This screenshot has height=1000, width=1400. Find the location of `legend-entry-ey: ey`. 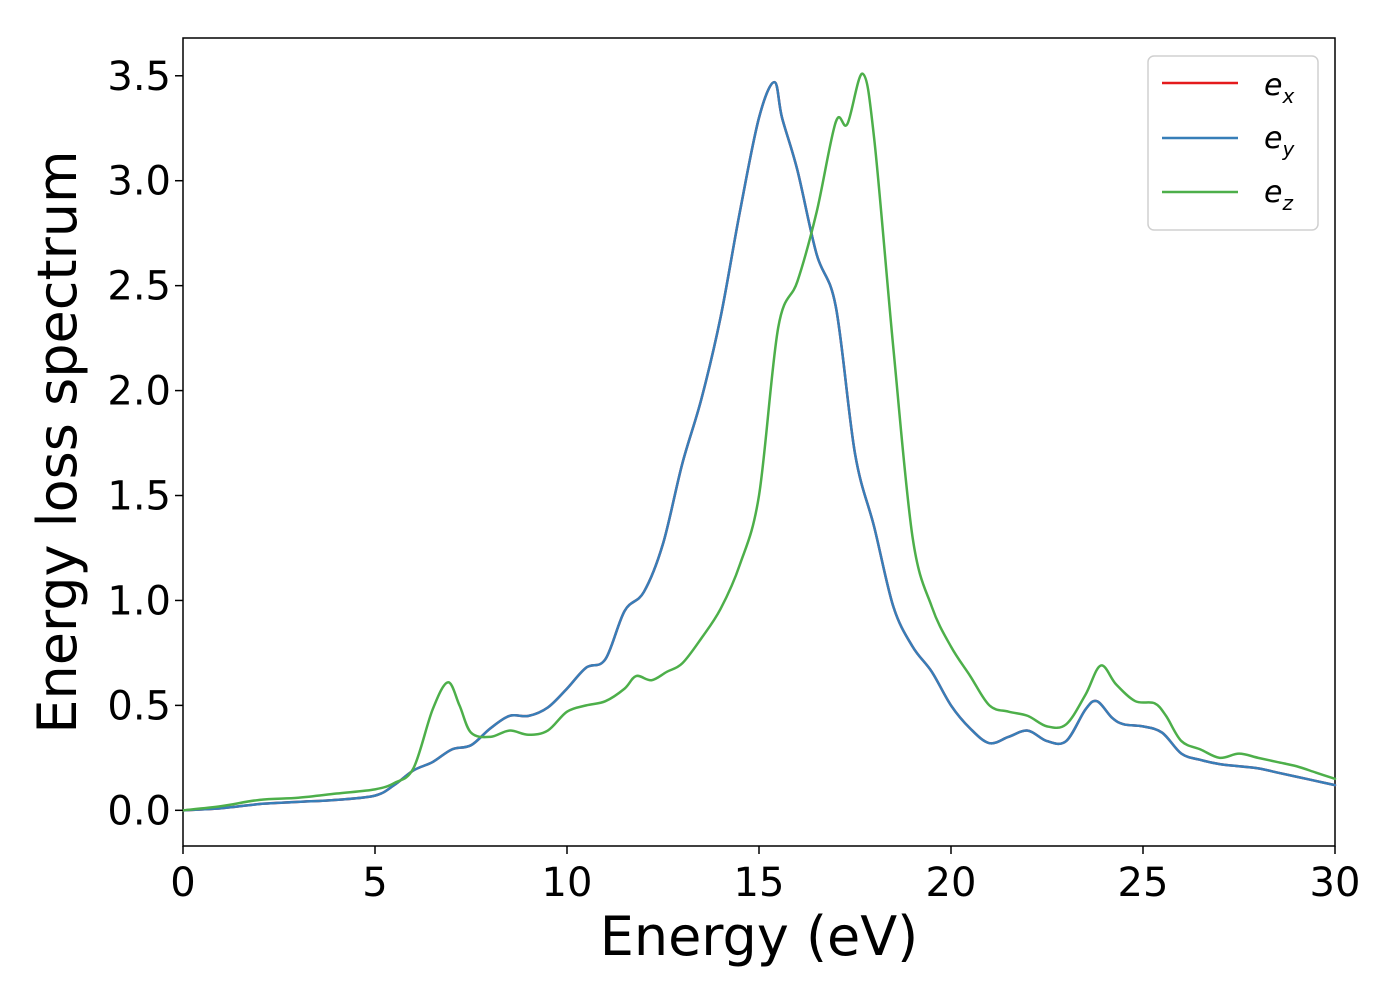

legend-entry-ey: ey is located at coordinates (1279, 141).